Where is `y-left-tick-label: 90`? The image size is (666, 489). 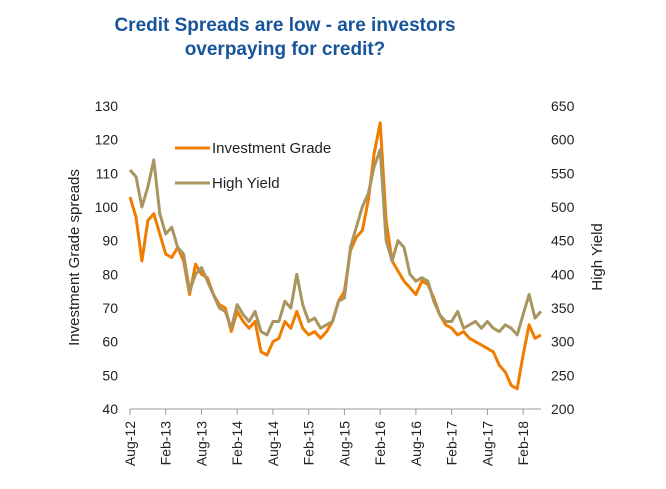
y-left-tick-label: 90 is located at coordinates (110, 241).